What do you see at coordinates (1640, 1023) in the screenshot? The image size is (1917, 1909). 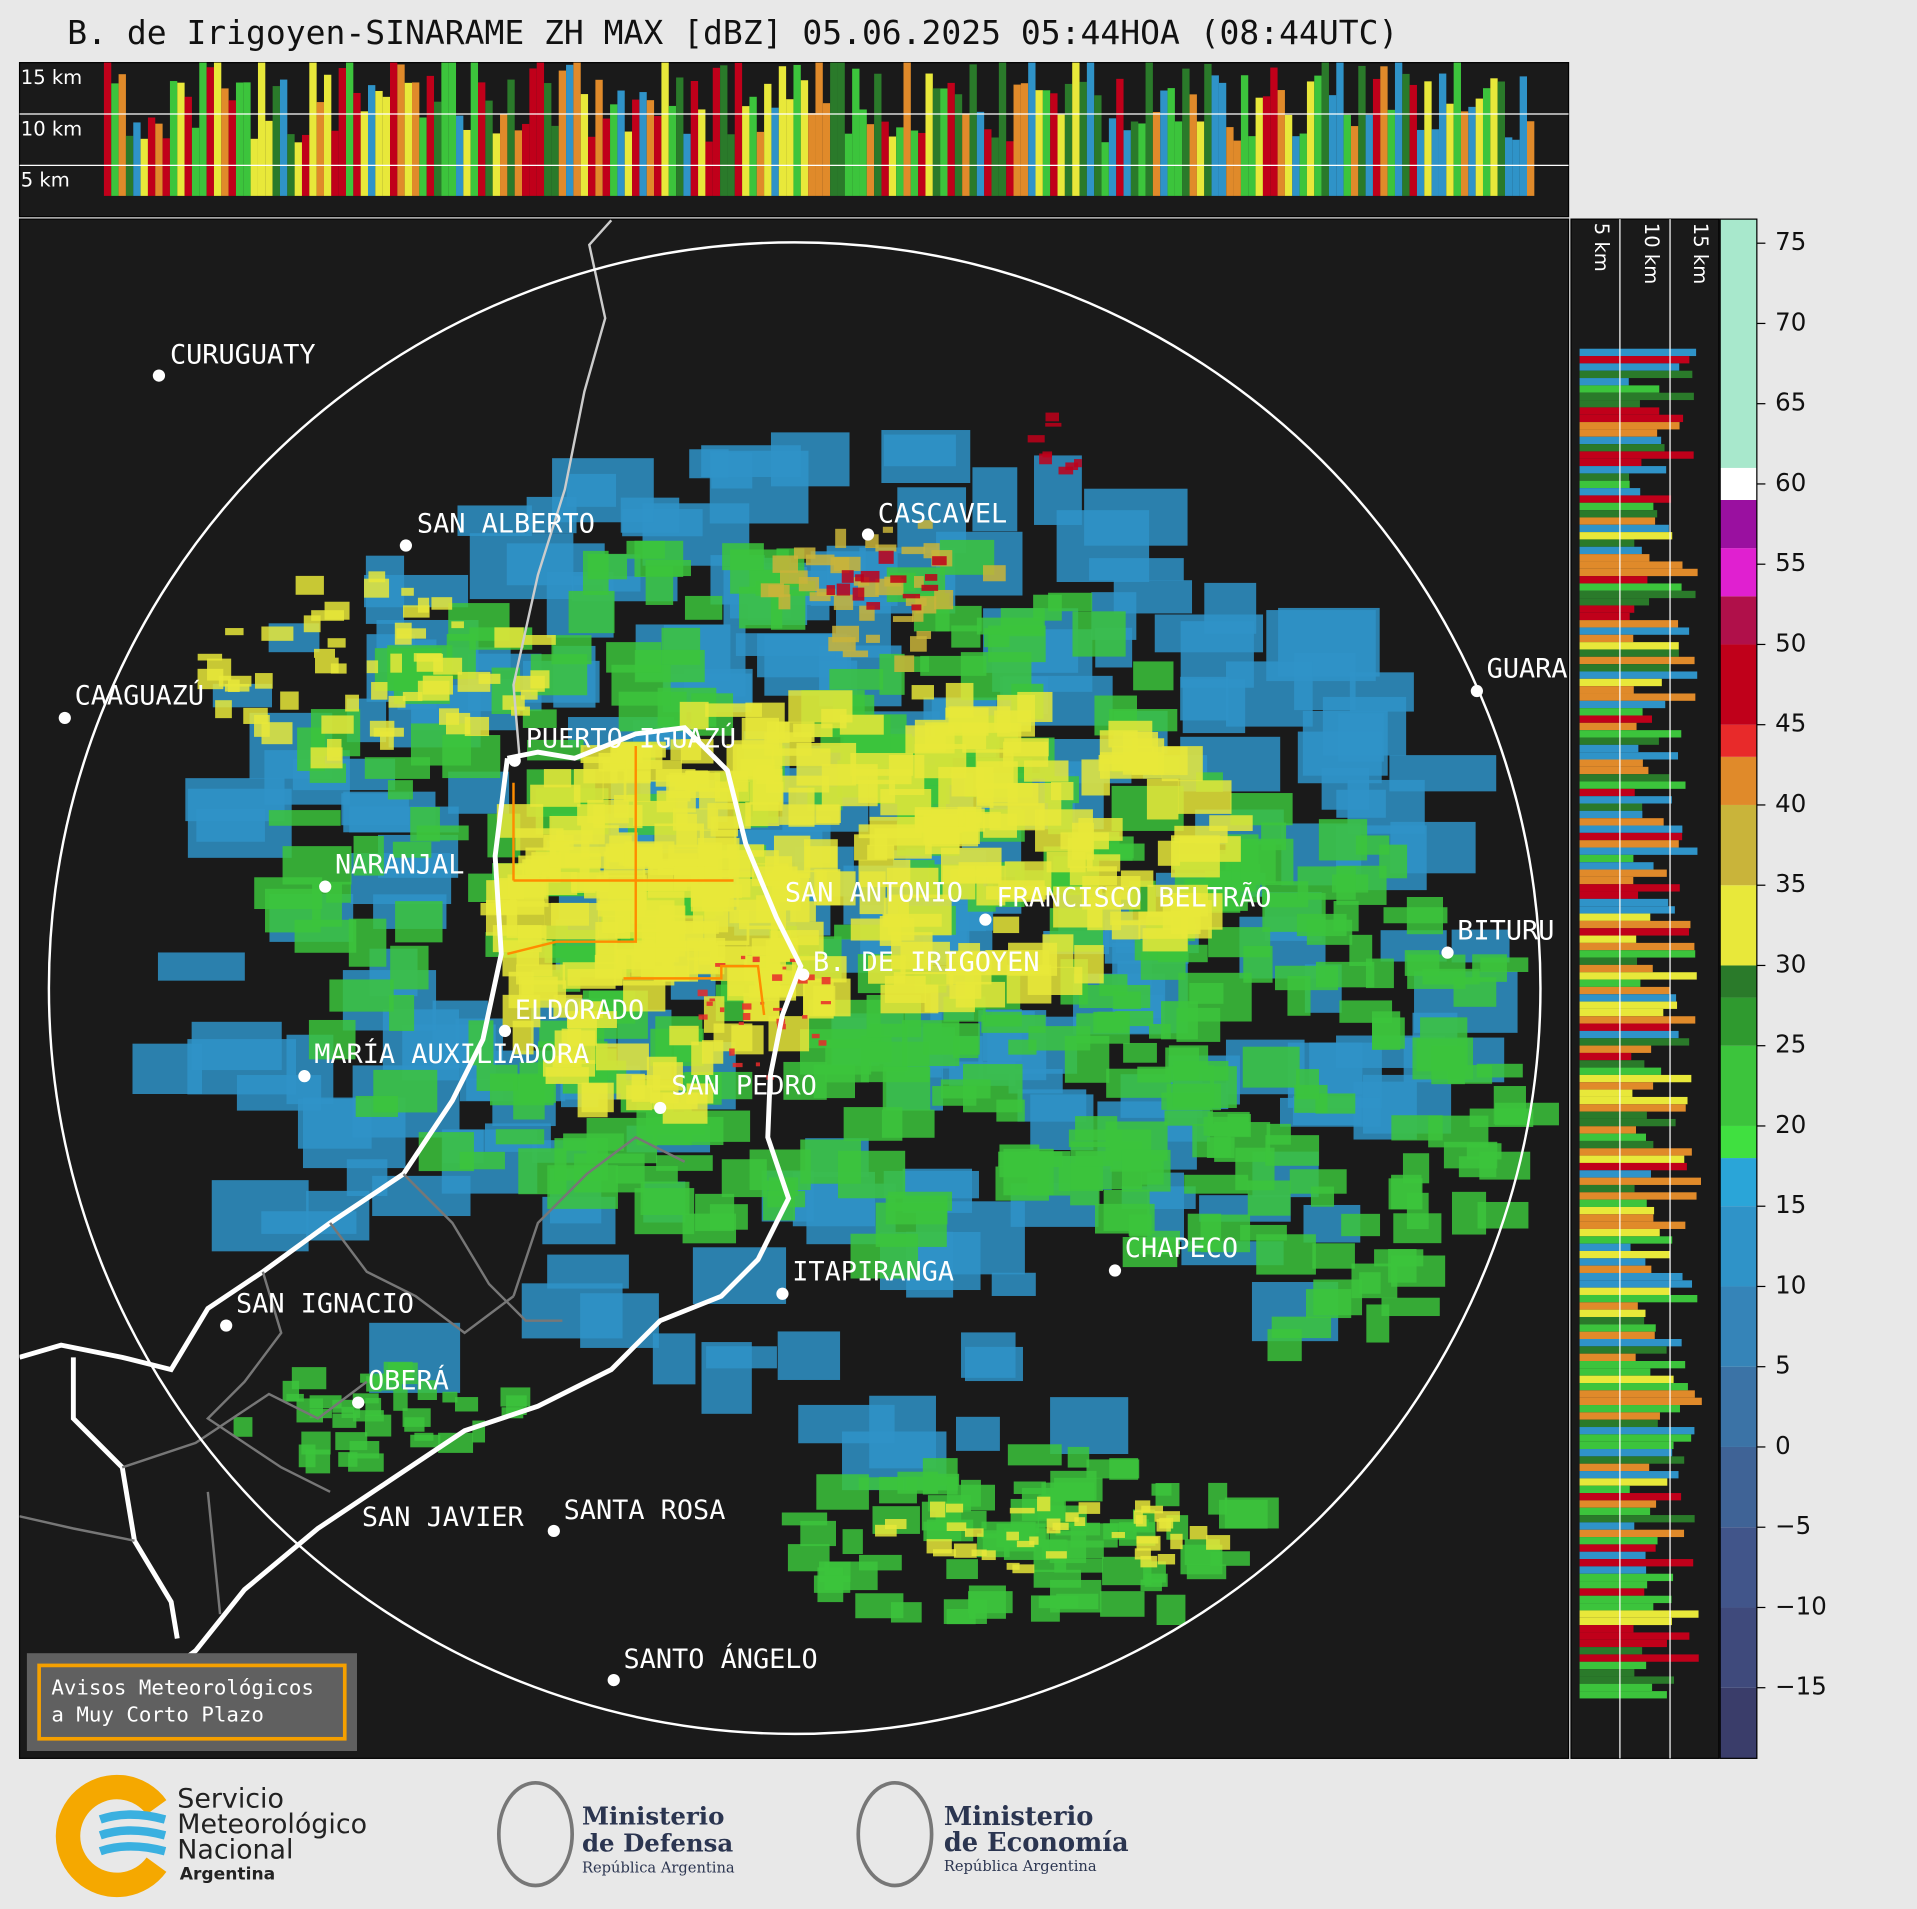 I see `side-section` at bounding box center [1640, 1023].